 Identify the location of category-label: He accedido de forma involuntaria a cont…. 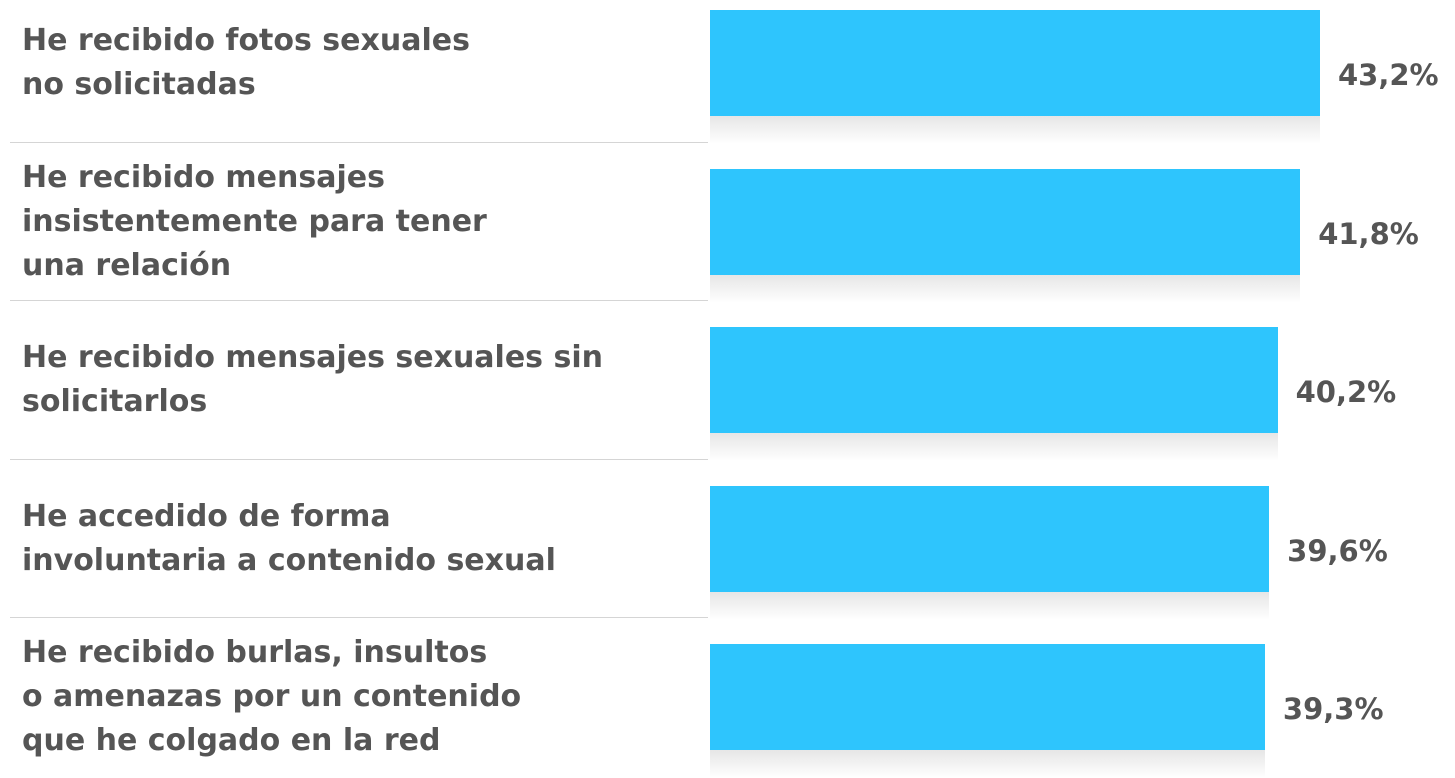
(289, 538).